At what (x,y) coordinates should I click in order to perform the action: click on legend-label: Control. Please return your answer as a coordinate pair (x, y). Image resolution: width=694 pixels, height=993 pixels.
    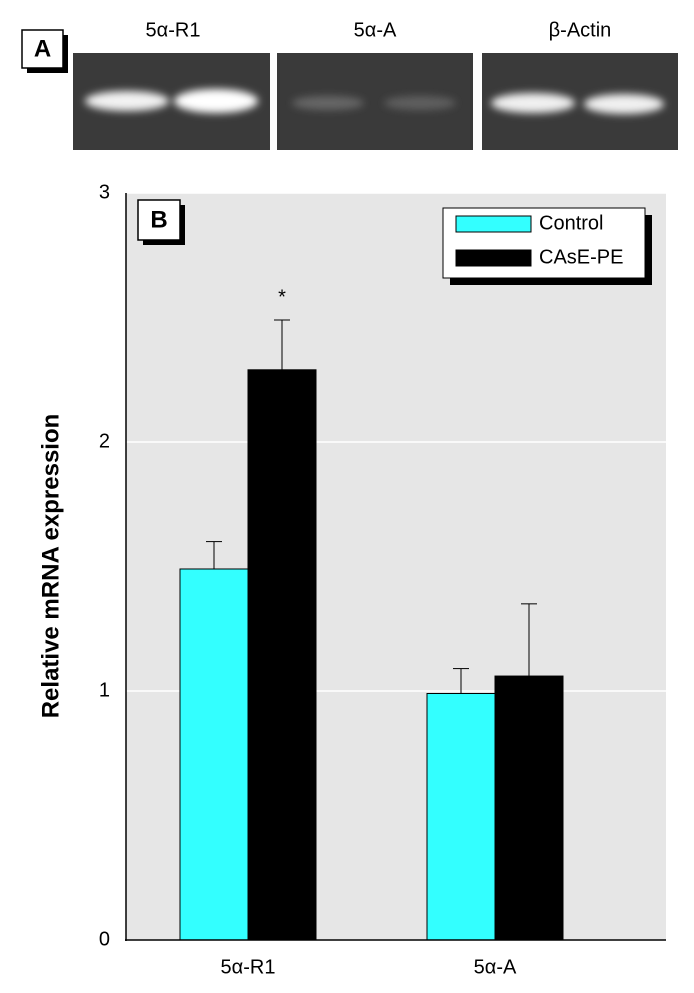
    Looking at the image, I should click on (571, 223).